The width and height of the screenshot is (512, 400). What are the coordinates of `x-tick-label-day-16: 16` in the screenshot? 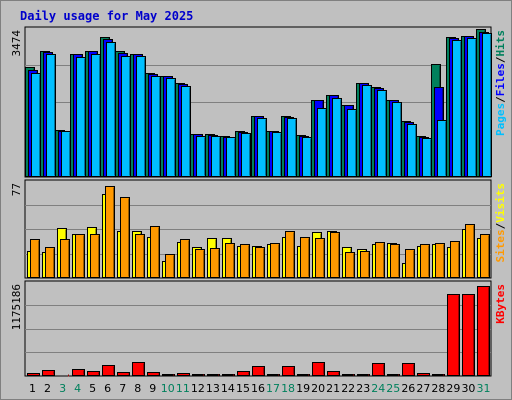 It's located at (258, 388).